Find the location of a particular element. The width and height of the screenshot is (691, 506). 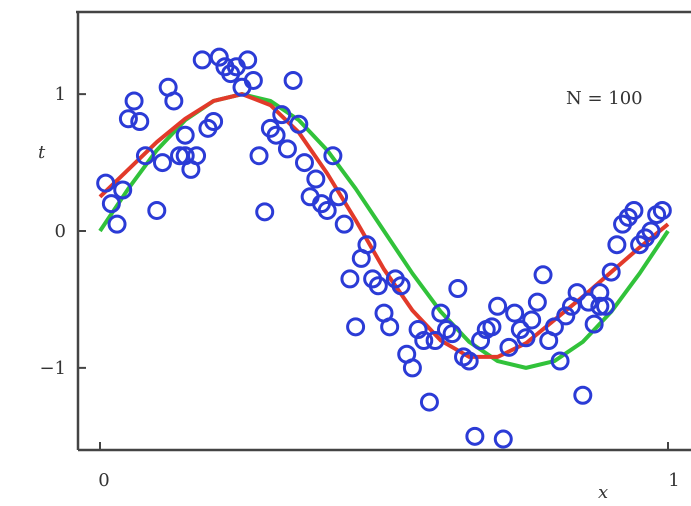

y-tick-label: 0 is located at coordinates (60, 231).